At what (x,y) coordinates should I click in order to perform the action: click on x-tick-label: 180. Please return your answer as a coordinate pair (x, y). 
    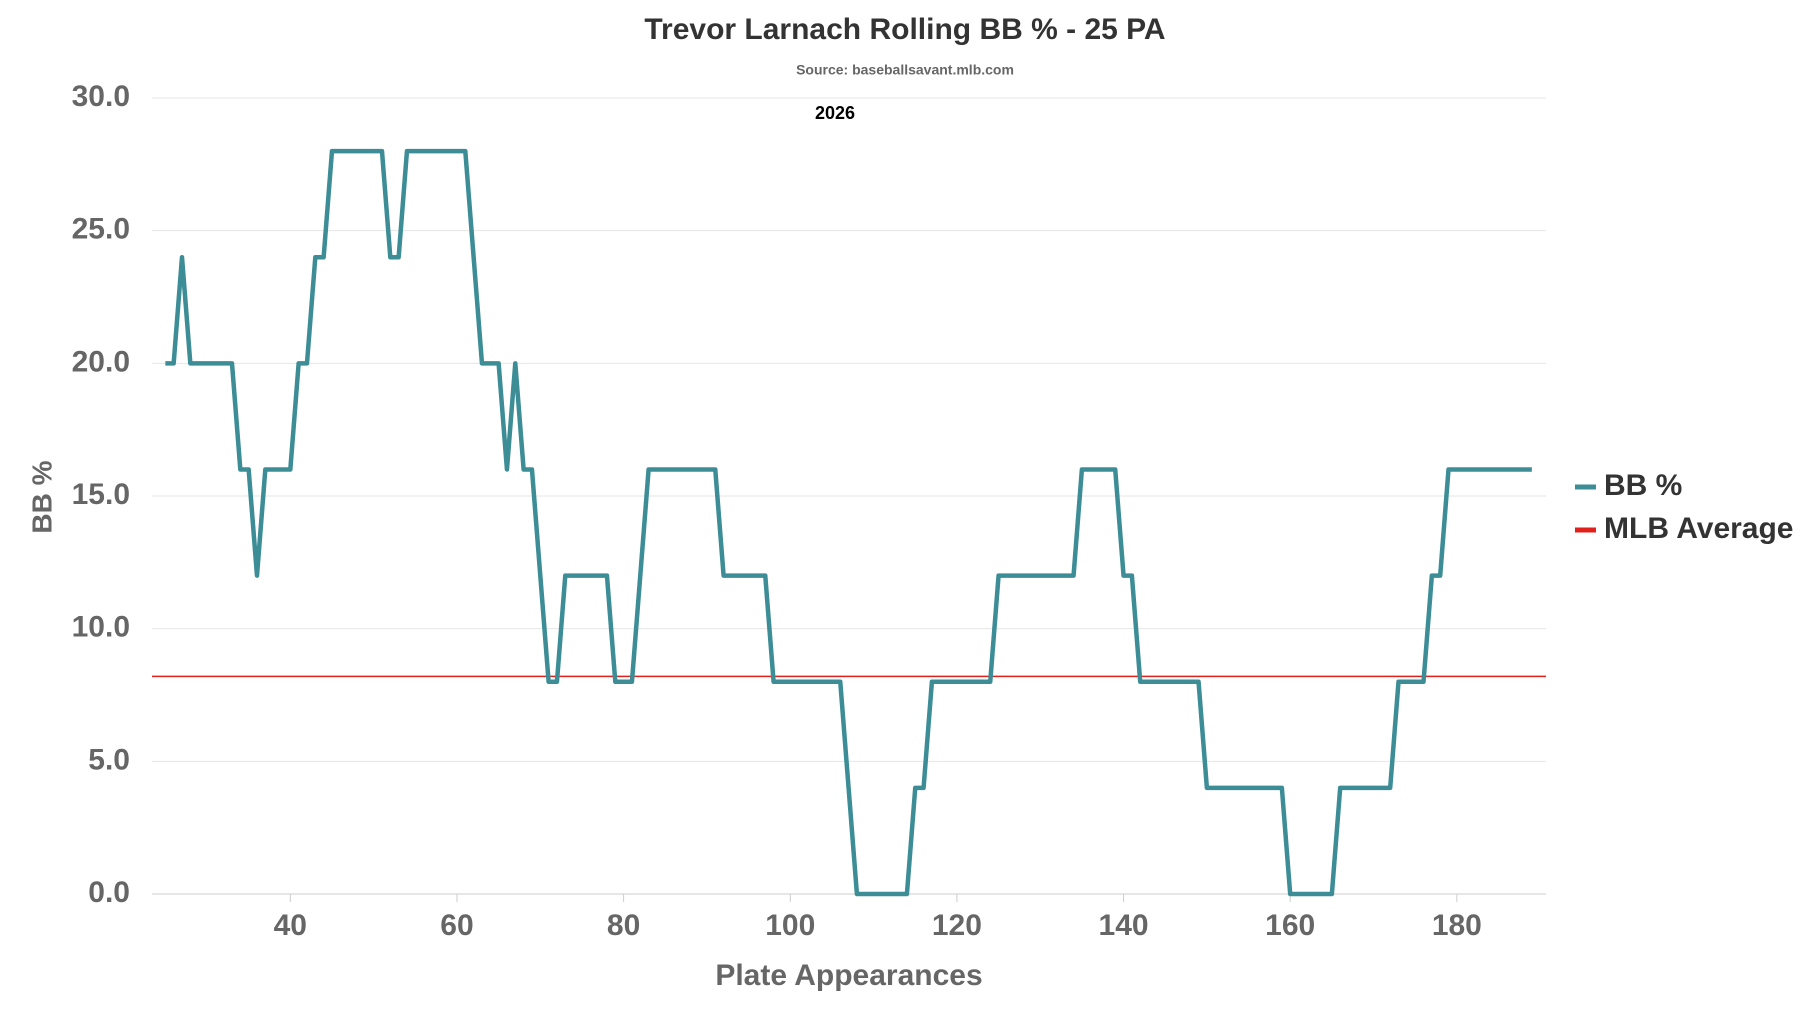
    Looking at the image, I should click on (1457, 925).